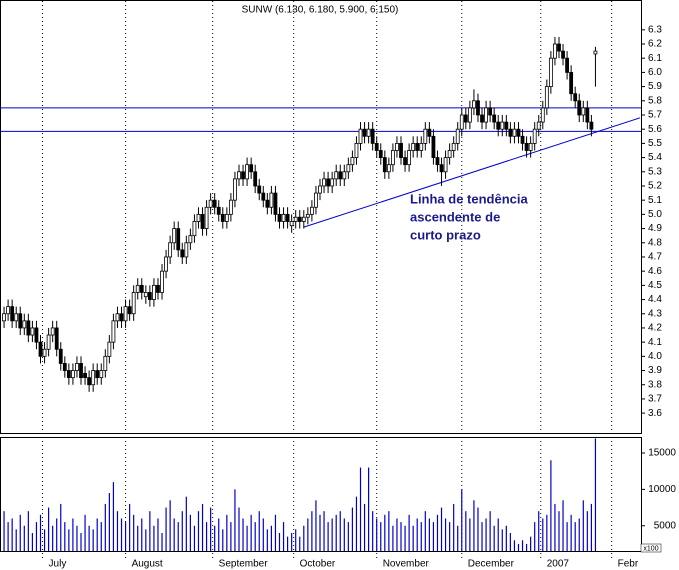 This screenshot has width=679, height=570. Describe the element at coordinates (469, 198) in the screenshot. I see `annotation: Linha de tendência` at that location.